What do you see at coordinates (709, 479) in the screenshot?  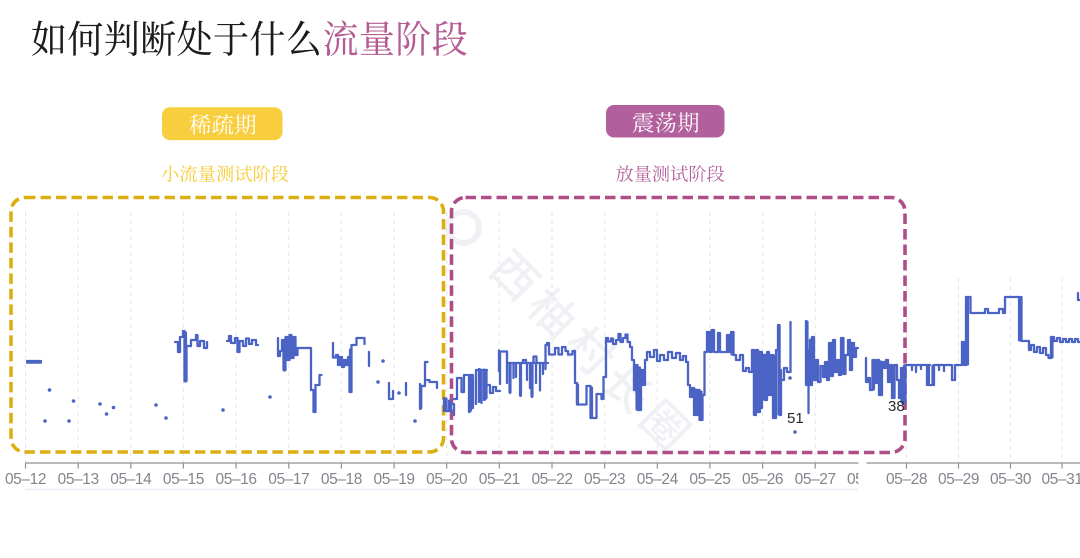 I see `svg-text: 05–25` at bounding box center [709, 479].